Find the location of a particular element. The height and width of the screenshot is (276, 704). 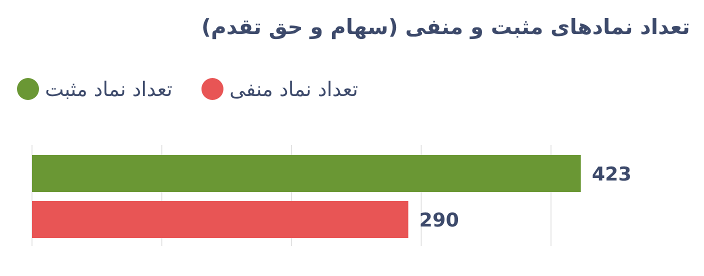

chart-title: تعداد نمادهای مثبت و منفی (سهام و حق تقدم) is located at coordinates (445, 27).